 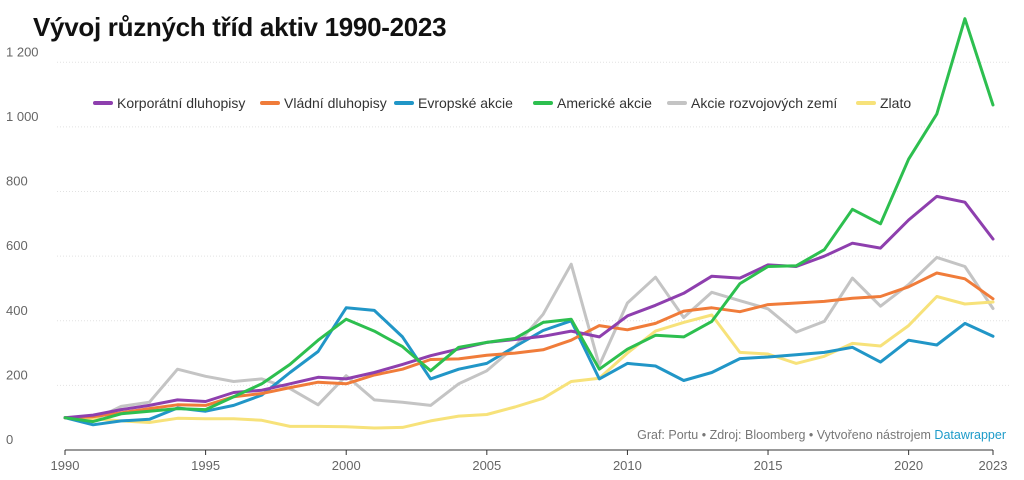 What do you see at coordinates (22, 51) in the screenshot?
I see `y-tick-label: 1 200` at bounding box center [22, 51].